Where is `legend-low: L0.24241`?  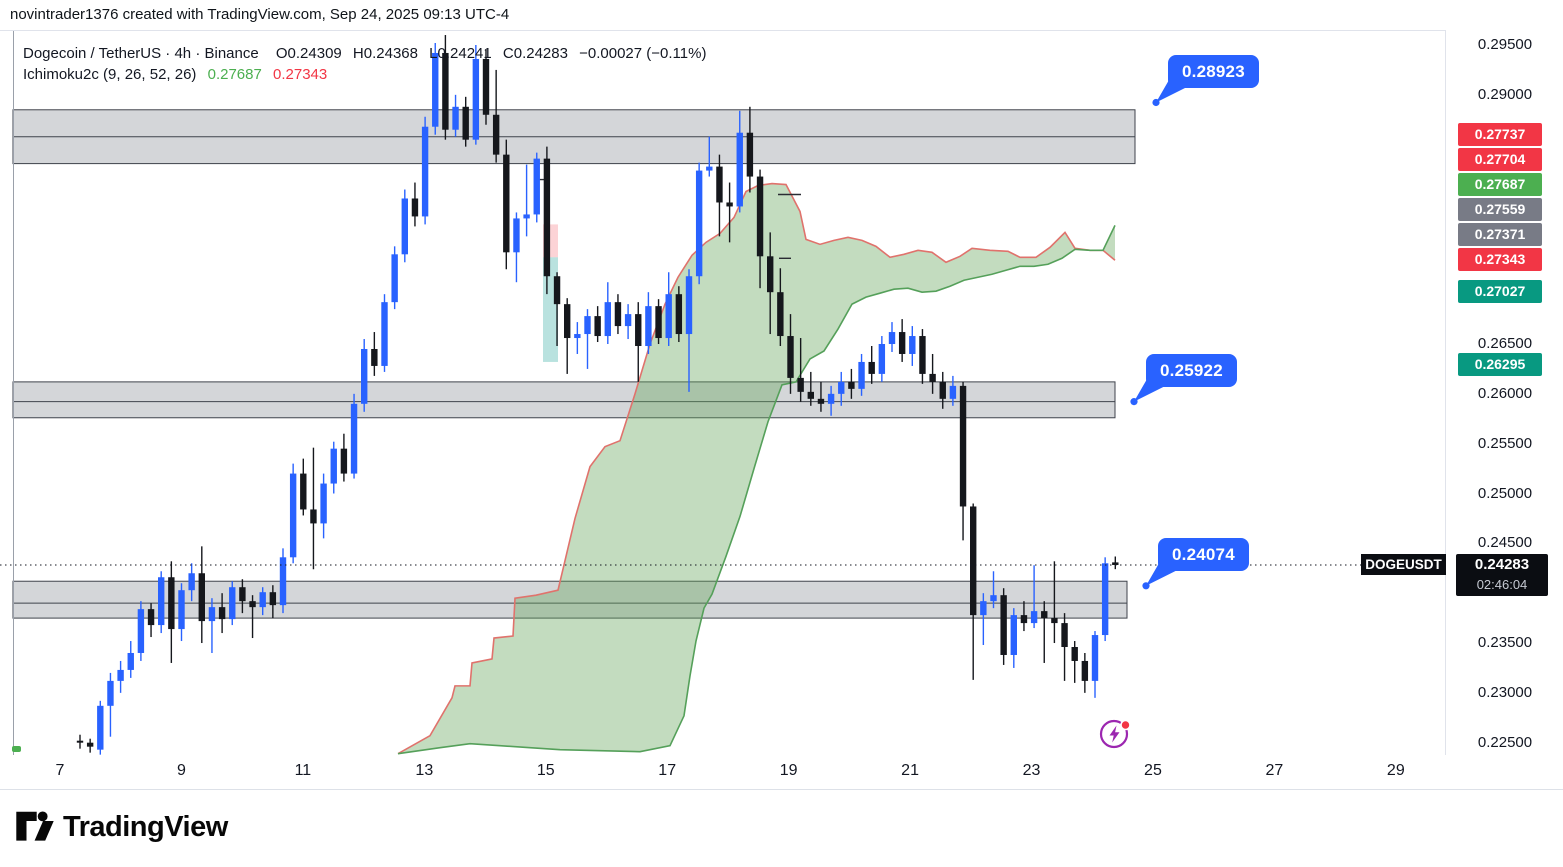 legend-low: L0.24241 is located at coordinates (460, 53).